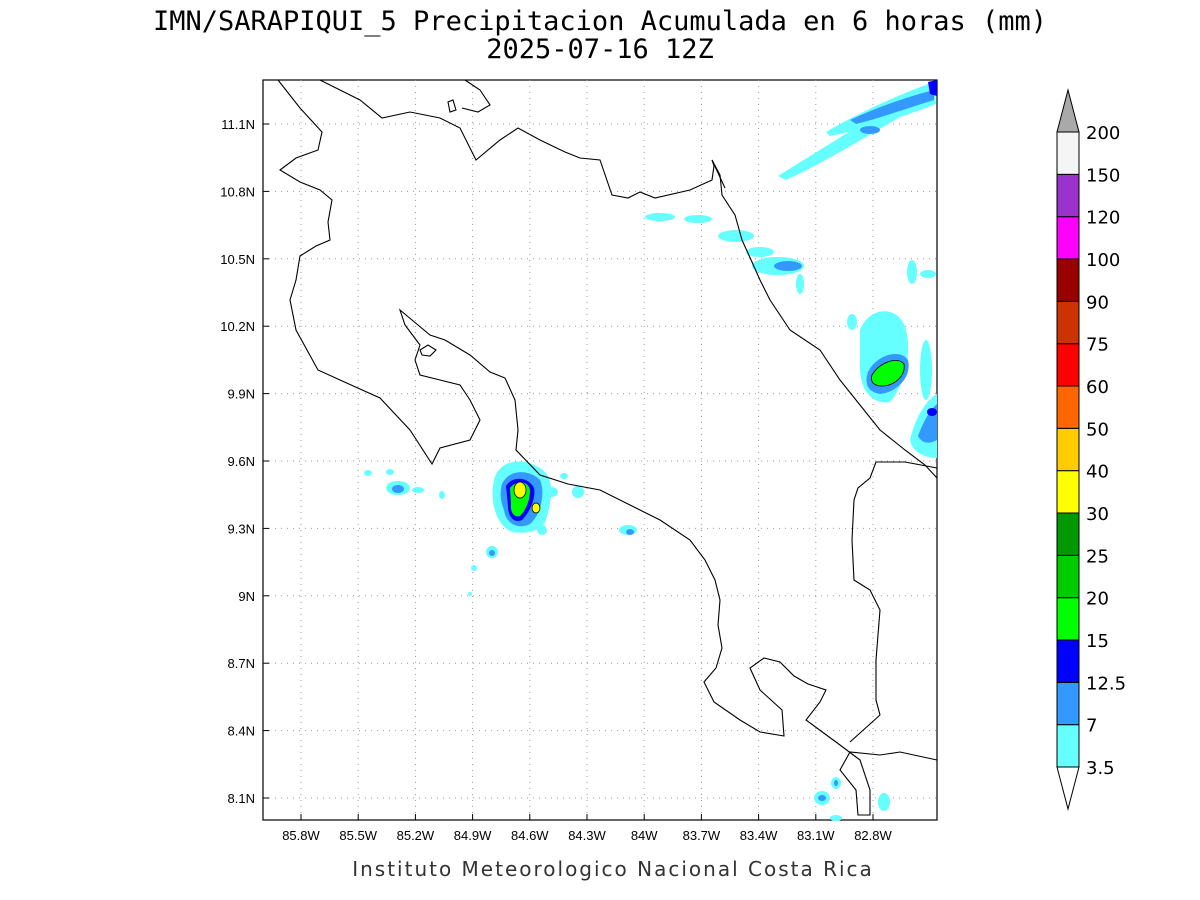  I want to click on lat-tick-label: 8.7N, so click(241, 663).